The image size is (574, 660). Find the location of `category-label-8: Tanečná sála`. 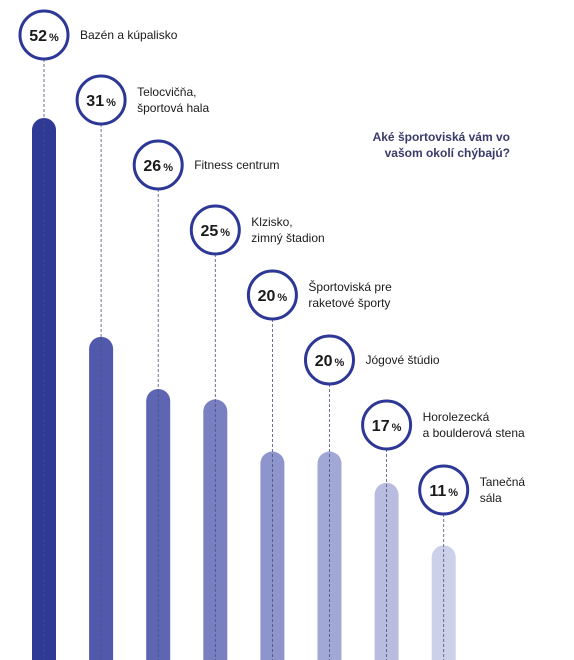

category-label-8: Tanečná sála is located at coordinates (503, 490).